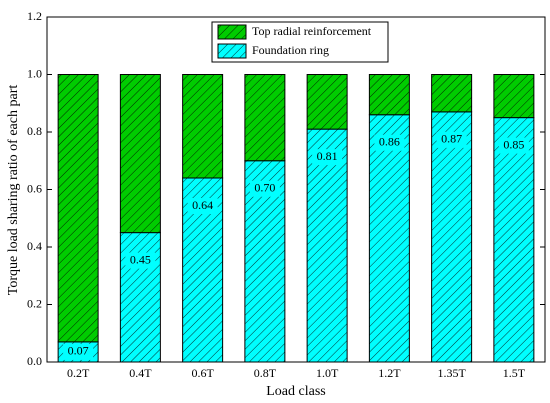  What do you see at coordinates (295, 391) in the screenshot?
I see `x-axis-label: Load class` at bounding box center [295, 391].